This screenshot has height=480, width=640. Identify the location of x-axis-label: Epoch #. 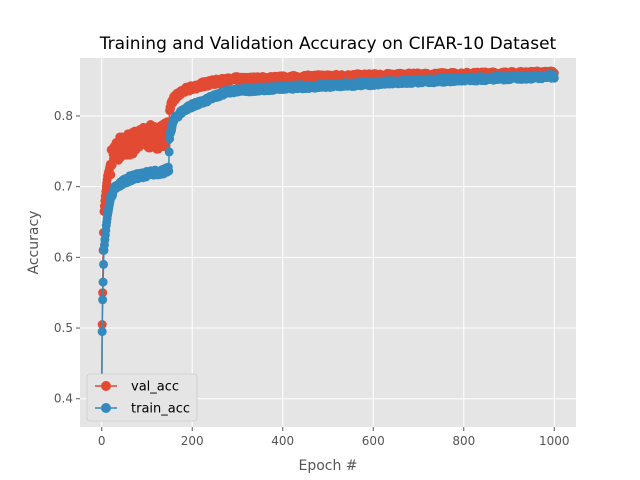
(327, 466).